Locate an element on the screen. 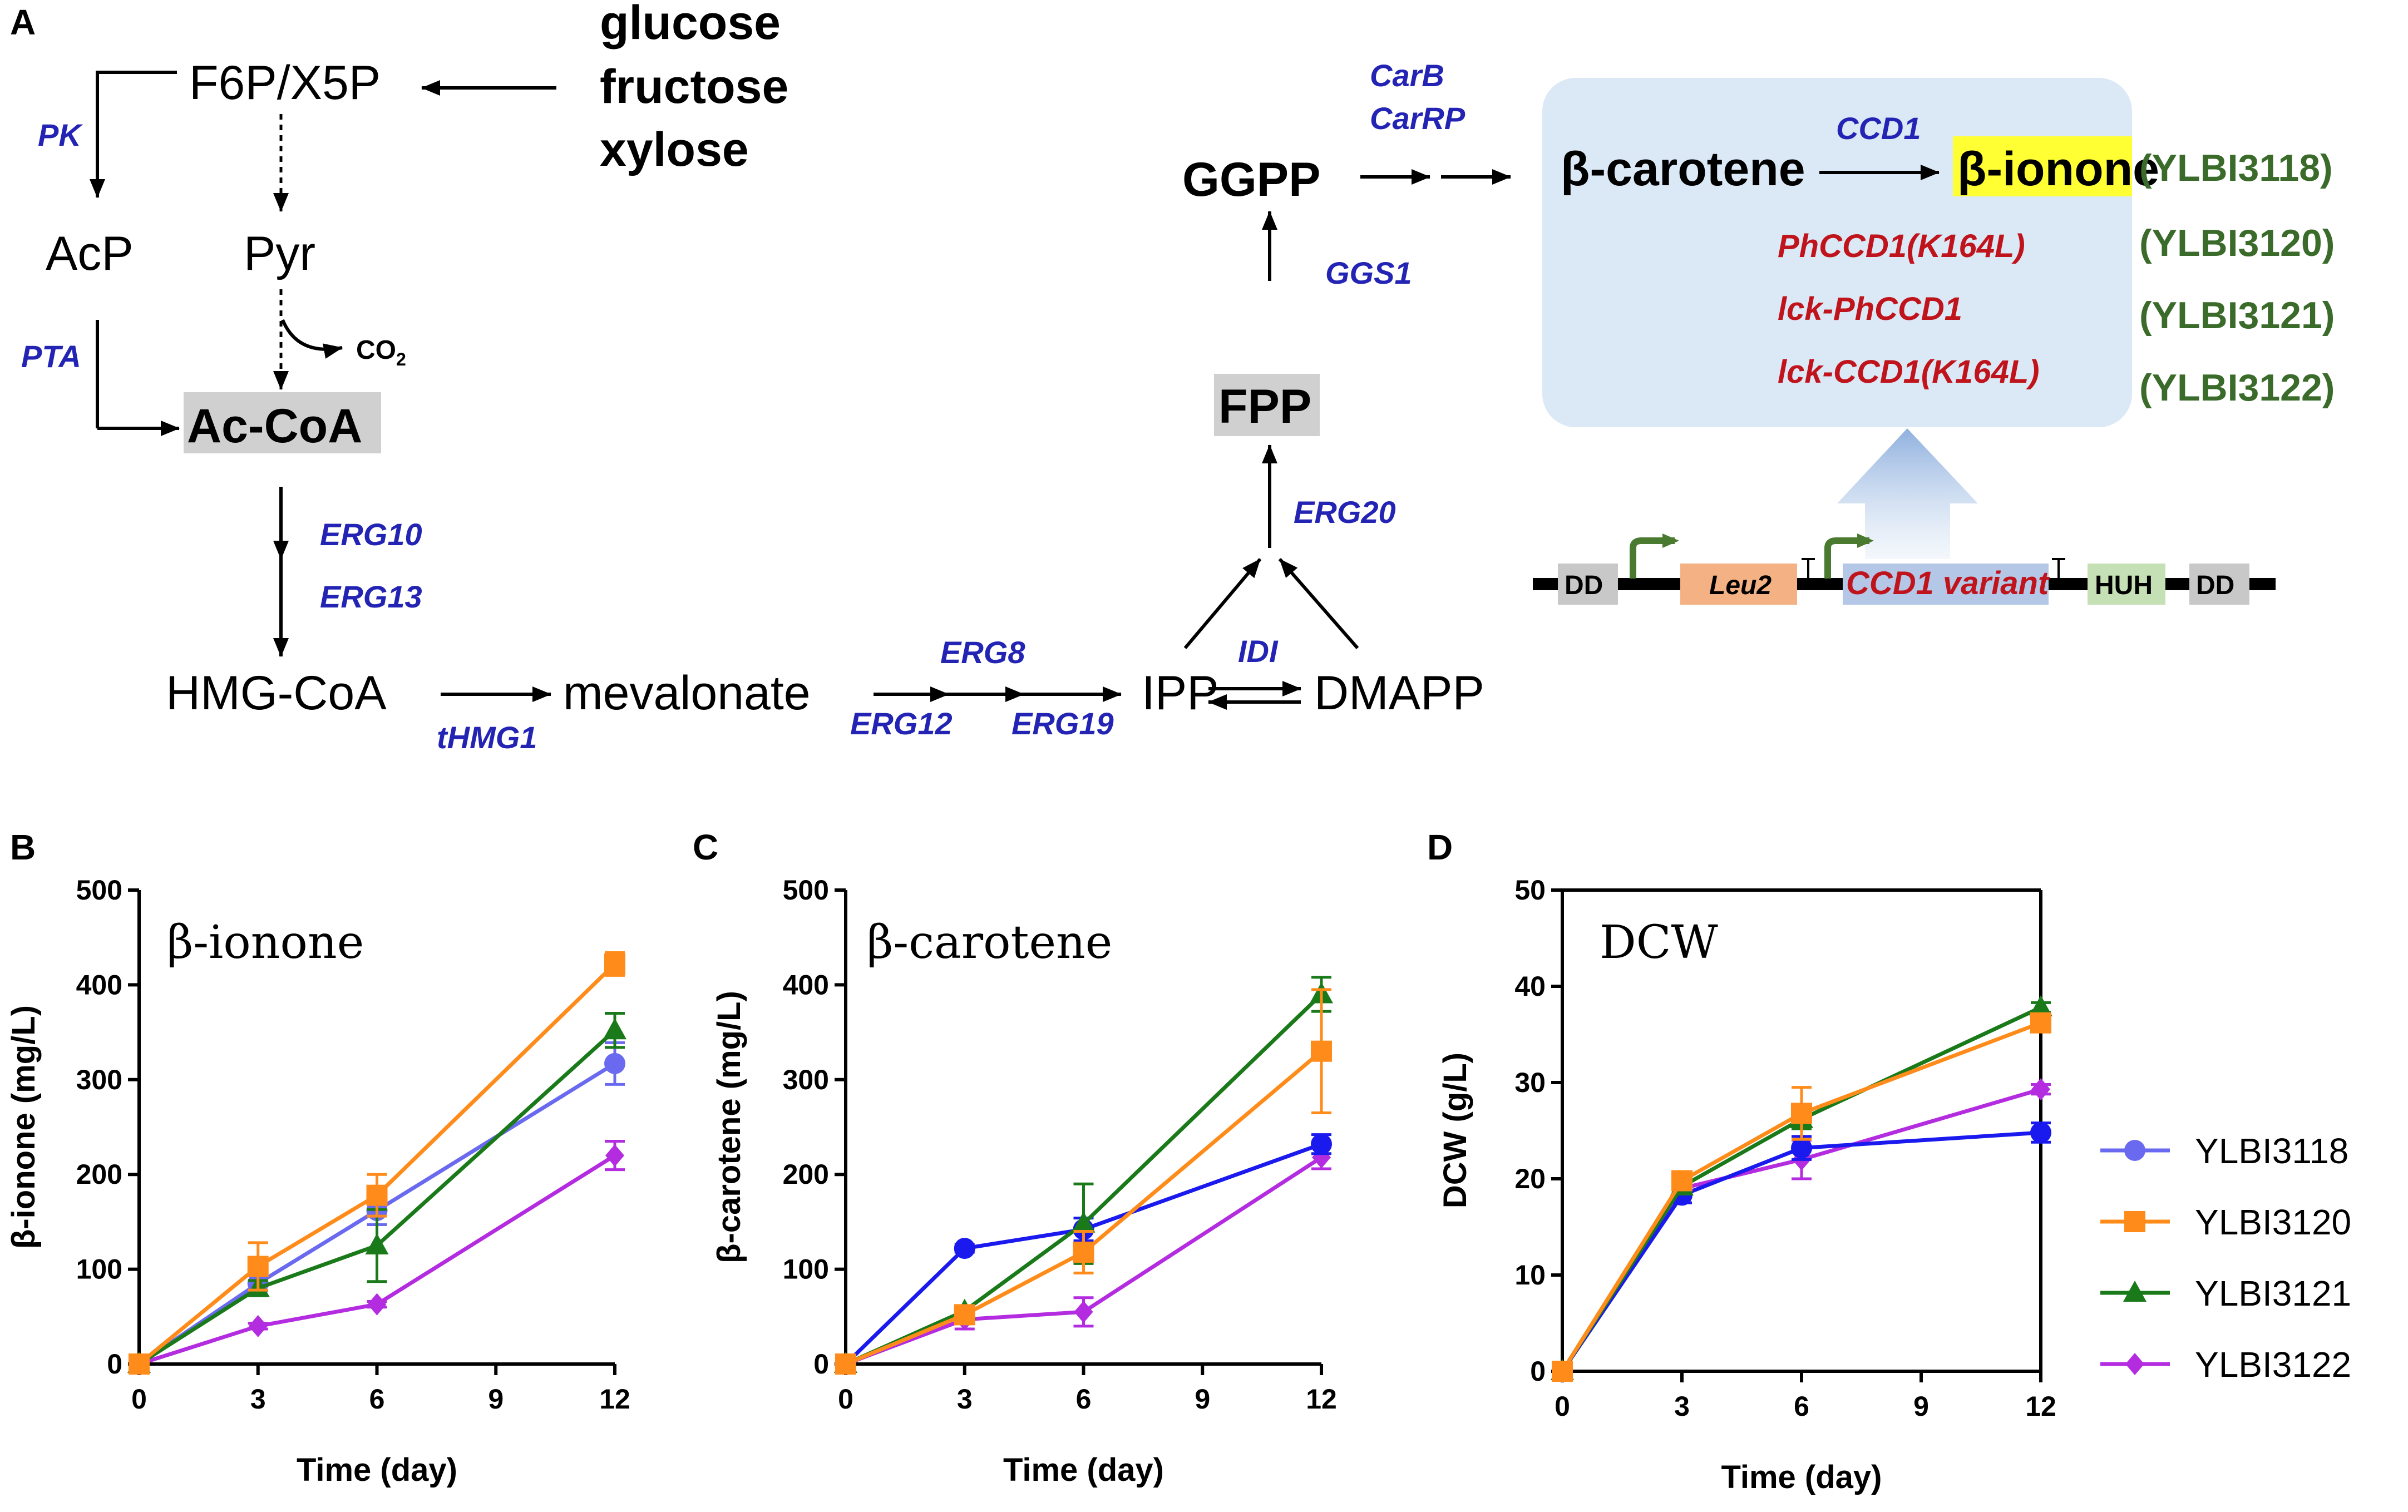 The width and height of the screenshot is (2408, 1512). chart-inset-title: β-ionone is located at coordinates (265, 942).